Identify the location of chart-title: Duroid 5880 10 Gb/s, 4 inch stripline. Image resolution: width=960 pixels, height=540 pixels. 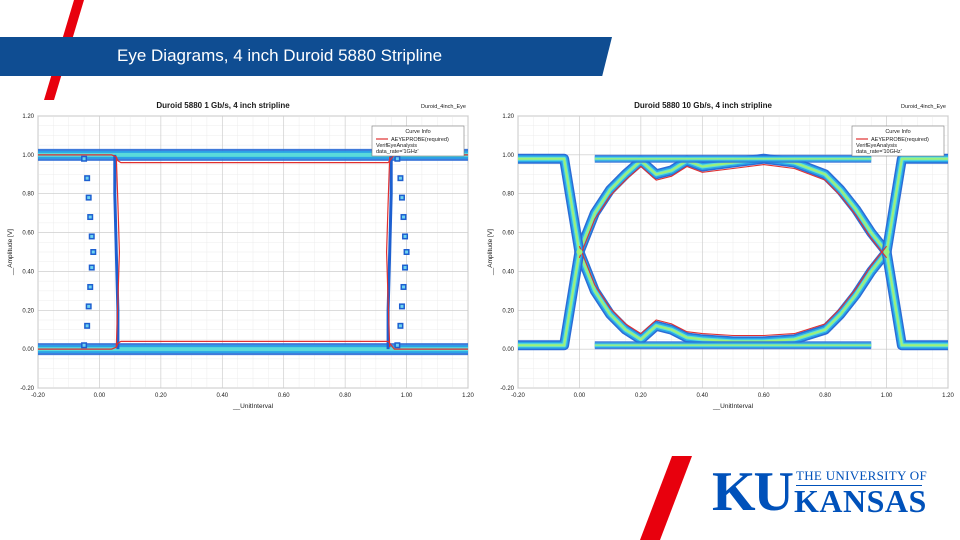
(703, 105).